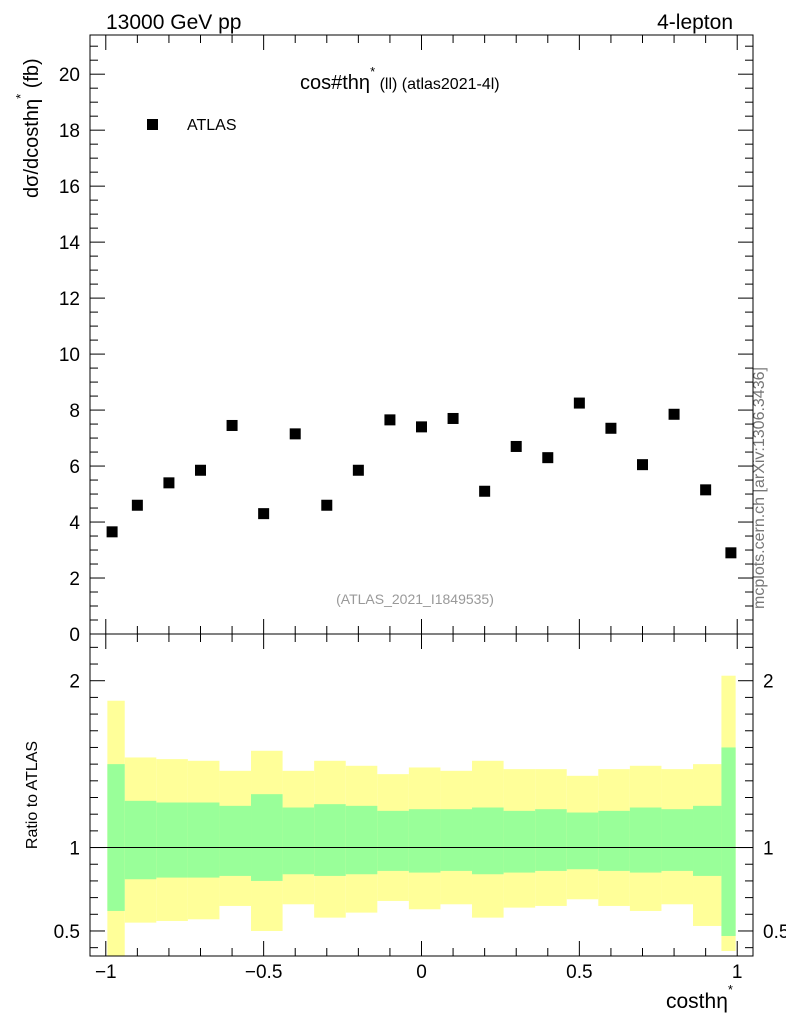 The height and width of the screenshot is (1024, 786). Describe the element at coordinates (695, 22) in the screenshot. I see `header-process-label: 4-lepton` at that location.